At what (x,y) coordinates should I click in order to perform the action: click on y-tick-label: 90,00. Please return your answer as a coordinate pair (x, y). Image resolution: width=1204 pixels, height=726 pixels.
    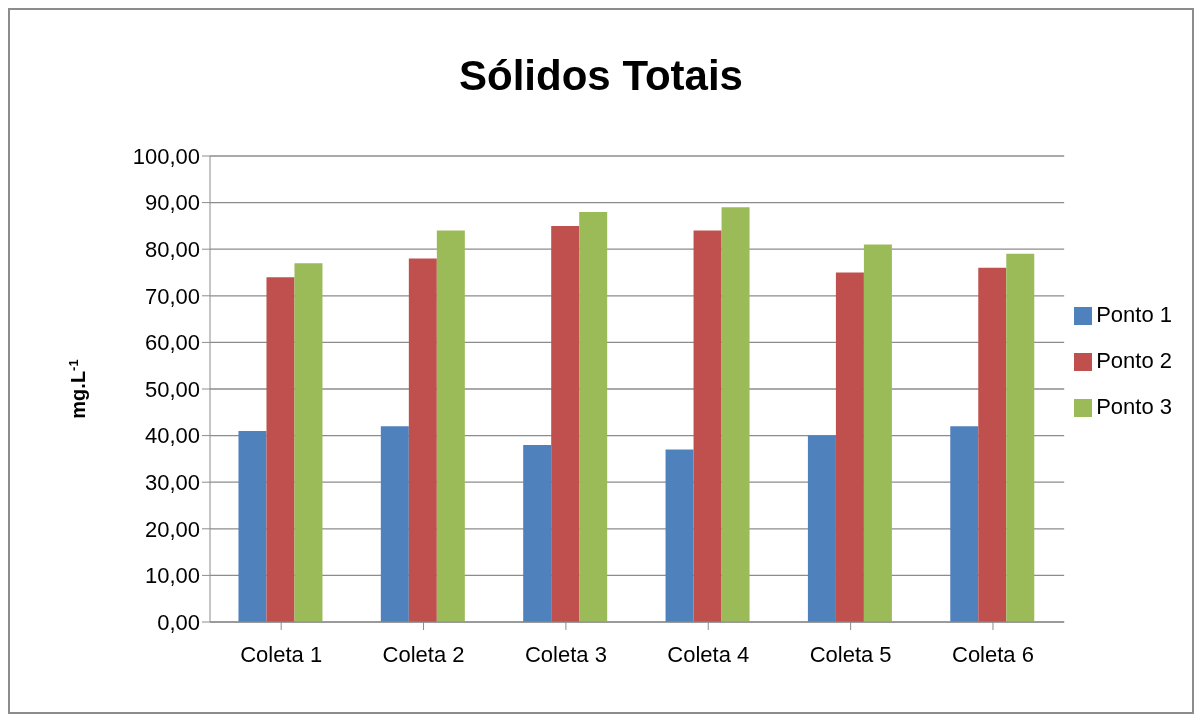
    Looking at the image, I should click on (172, 203).